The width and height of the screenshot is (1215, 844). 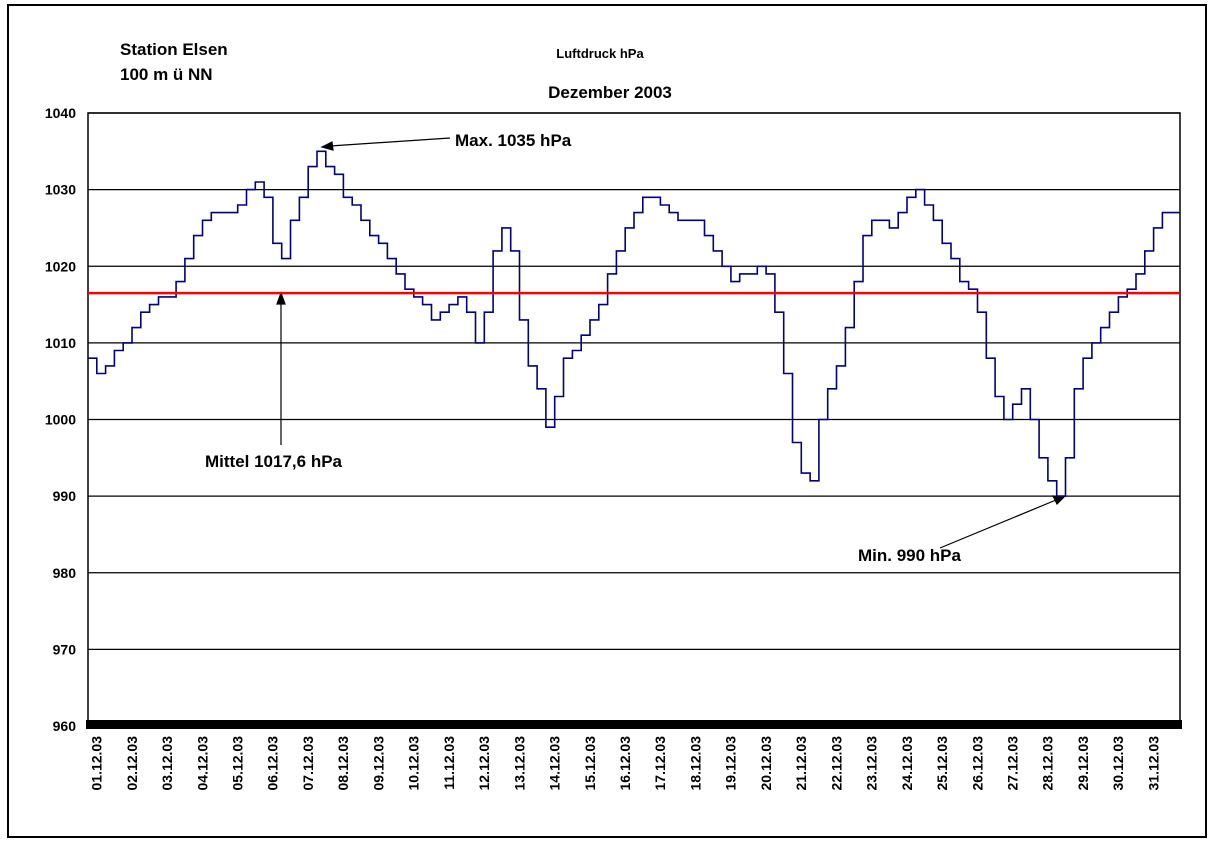 I want to click on max-annotation: Max. 1035 hPa, so click(x=513, y=140).